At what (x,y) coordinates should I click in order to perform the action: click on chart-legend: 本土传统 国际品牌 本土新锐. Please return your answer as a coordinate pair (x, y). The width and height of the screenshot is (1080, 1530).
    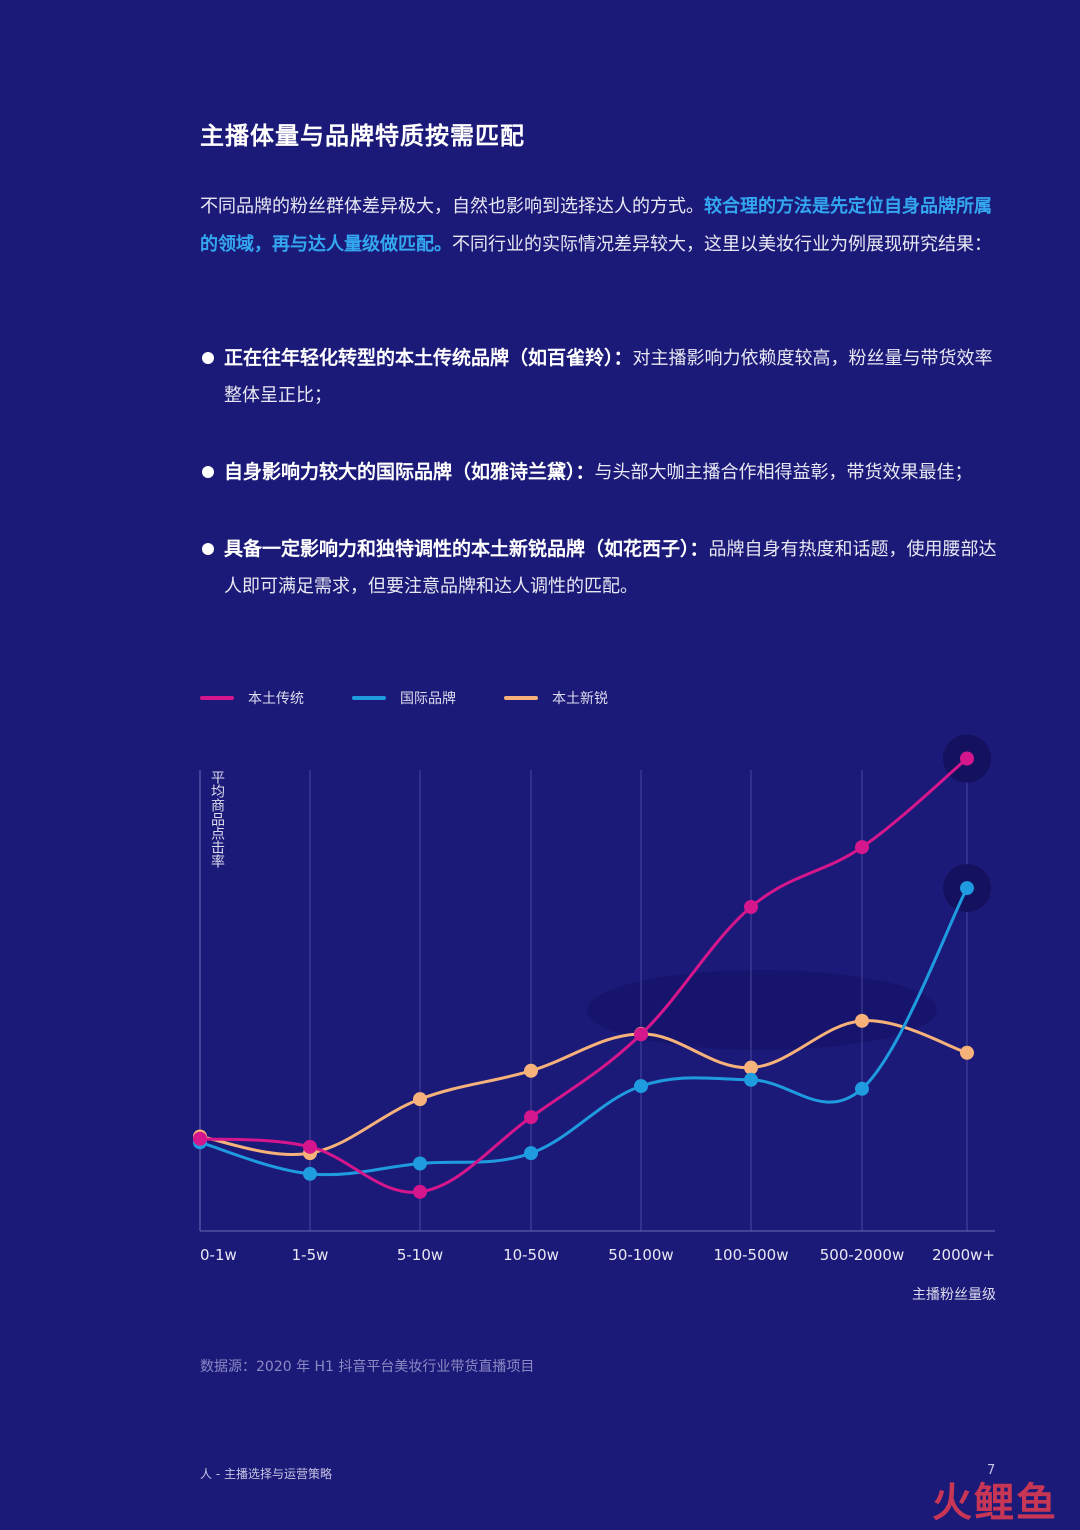
    Looking at the image, I should click on (428, 698).